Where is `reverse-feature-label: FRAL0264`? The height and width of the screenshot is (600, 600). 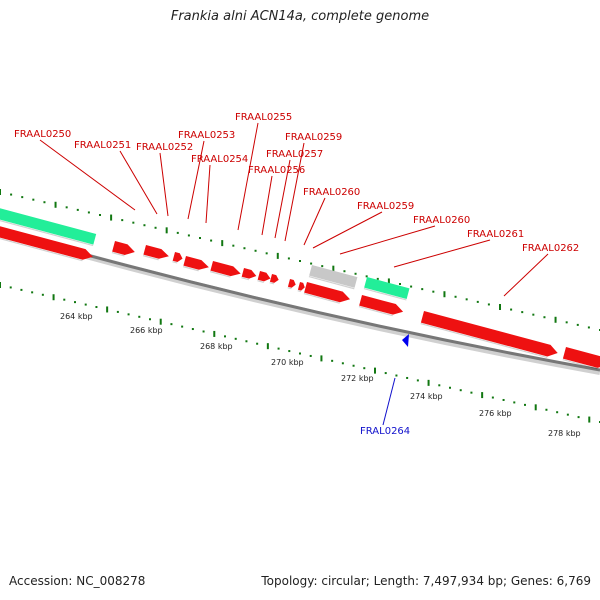 reverse-feature-label: FRAL0264 is located at coordinates (385, 431).